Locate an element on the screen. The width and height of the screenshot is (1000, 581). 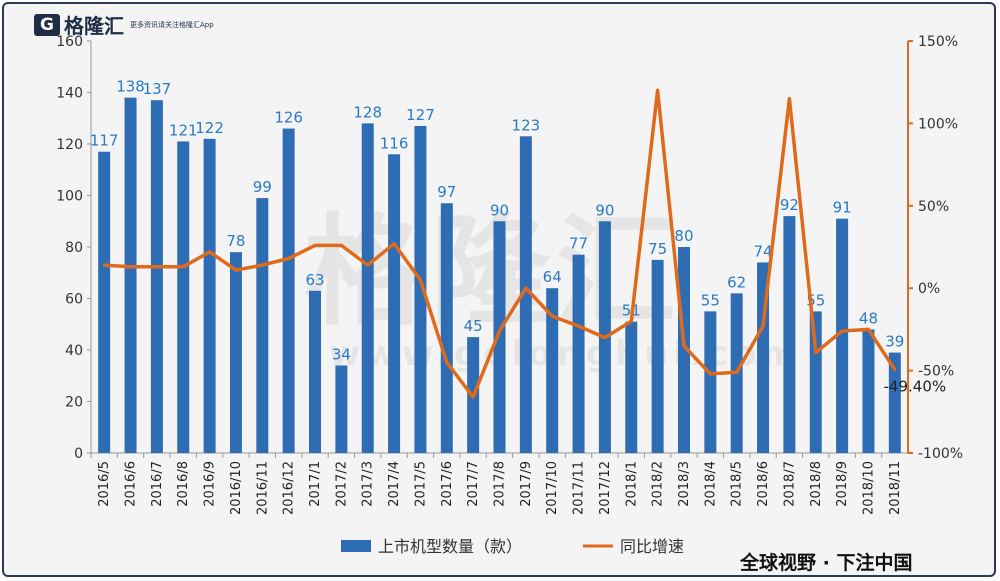
x-tick-label: 2017/12 is located at coordinates (605, 488).